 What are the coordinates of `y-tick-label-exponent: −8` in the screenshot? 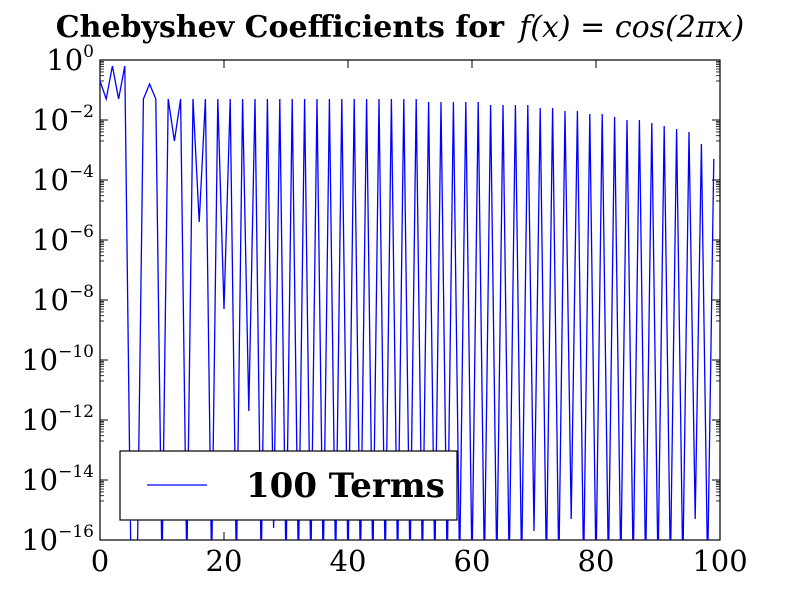 It's located at (81, 292).